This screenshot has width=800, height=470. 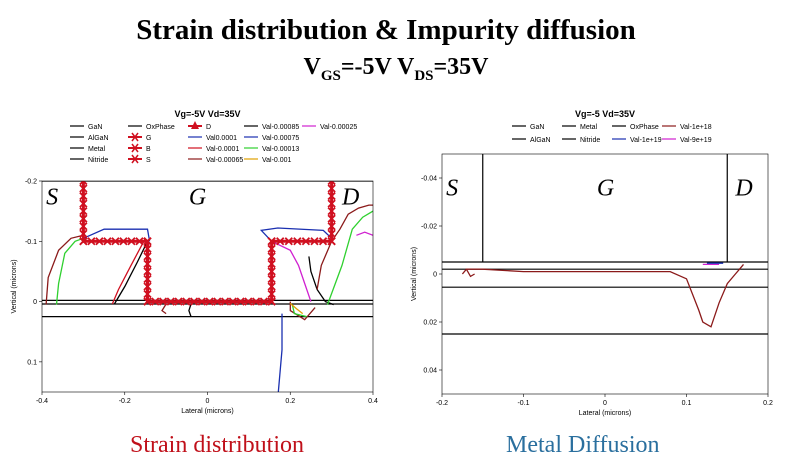 What do you see at coordinates (605, 114) in the screenshot?
I see `plot-title: Vg=-5 Vd=35V` at bounding box center [605, 114].